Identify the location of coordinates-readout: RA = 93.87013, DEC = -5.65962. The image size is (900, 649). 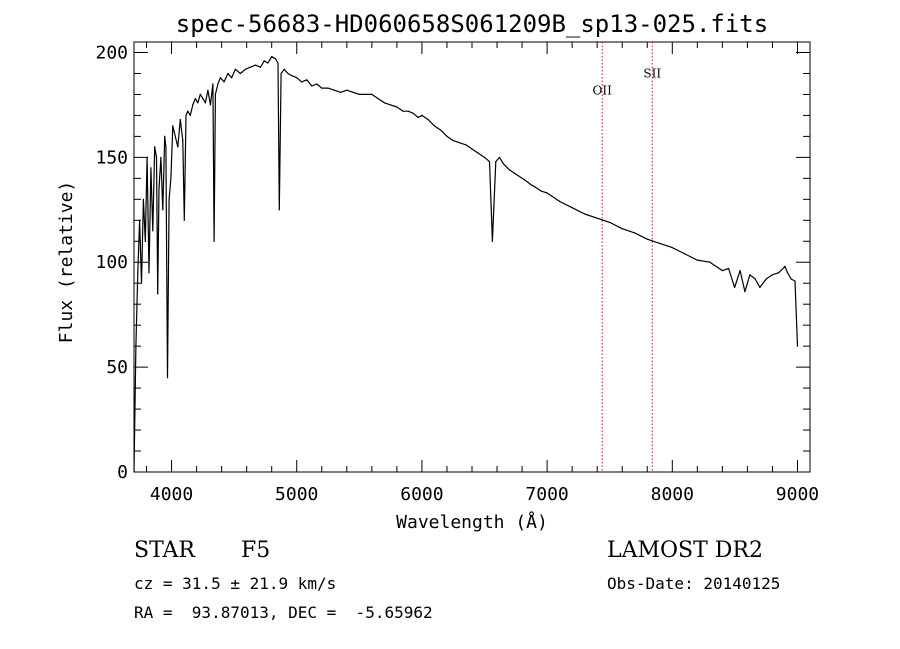
(283, 612).